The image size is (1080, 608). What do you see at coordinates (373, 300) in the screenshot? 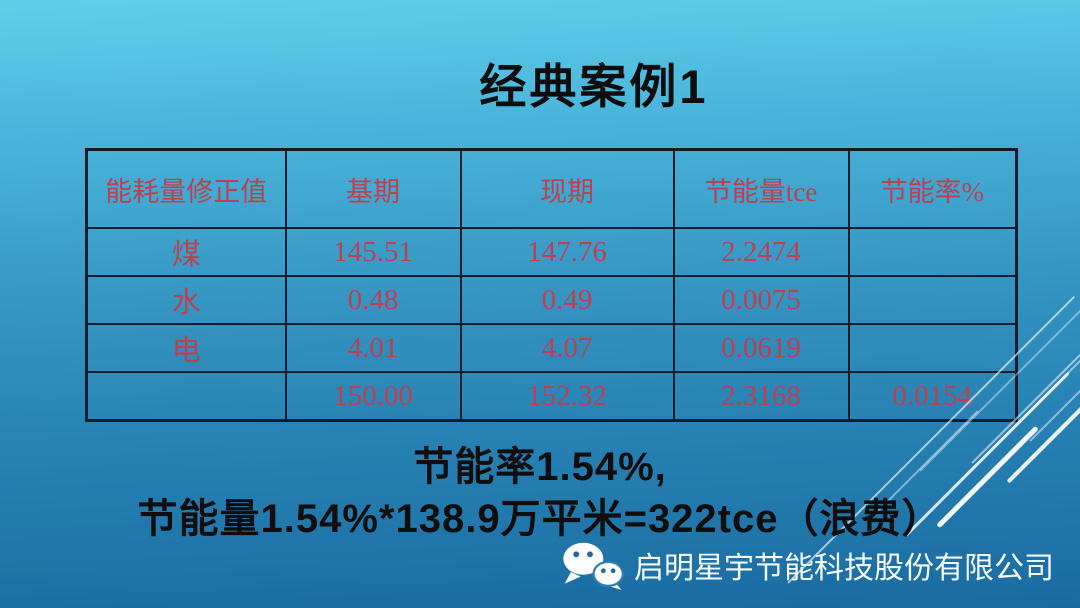
I see `cell: 0.48` at bounding box center [373, 300].